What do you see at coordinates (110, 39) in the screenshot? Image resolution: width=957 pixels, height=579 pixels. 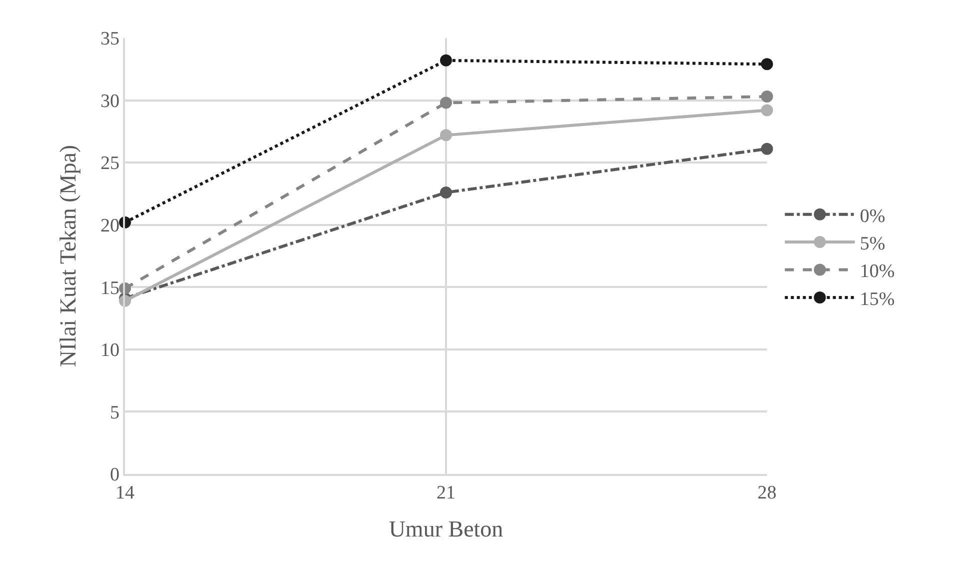 I see `y-tick-label: 35` at bounding box center [110, 39].